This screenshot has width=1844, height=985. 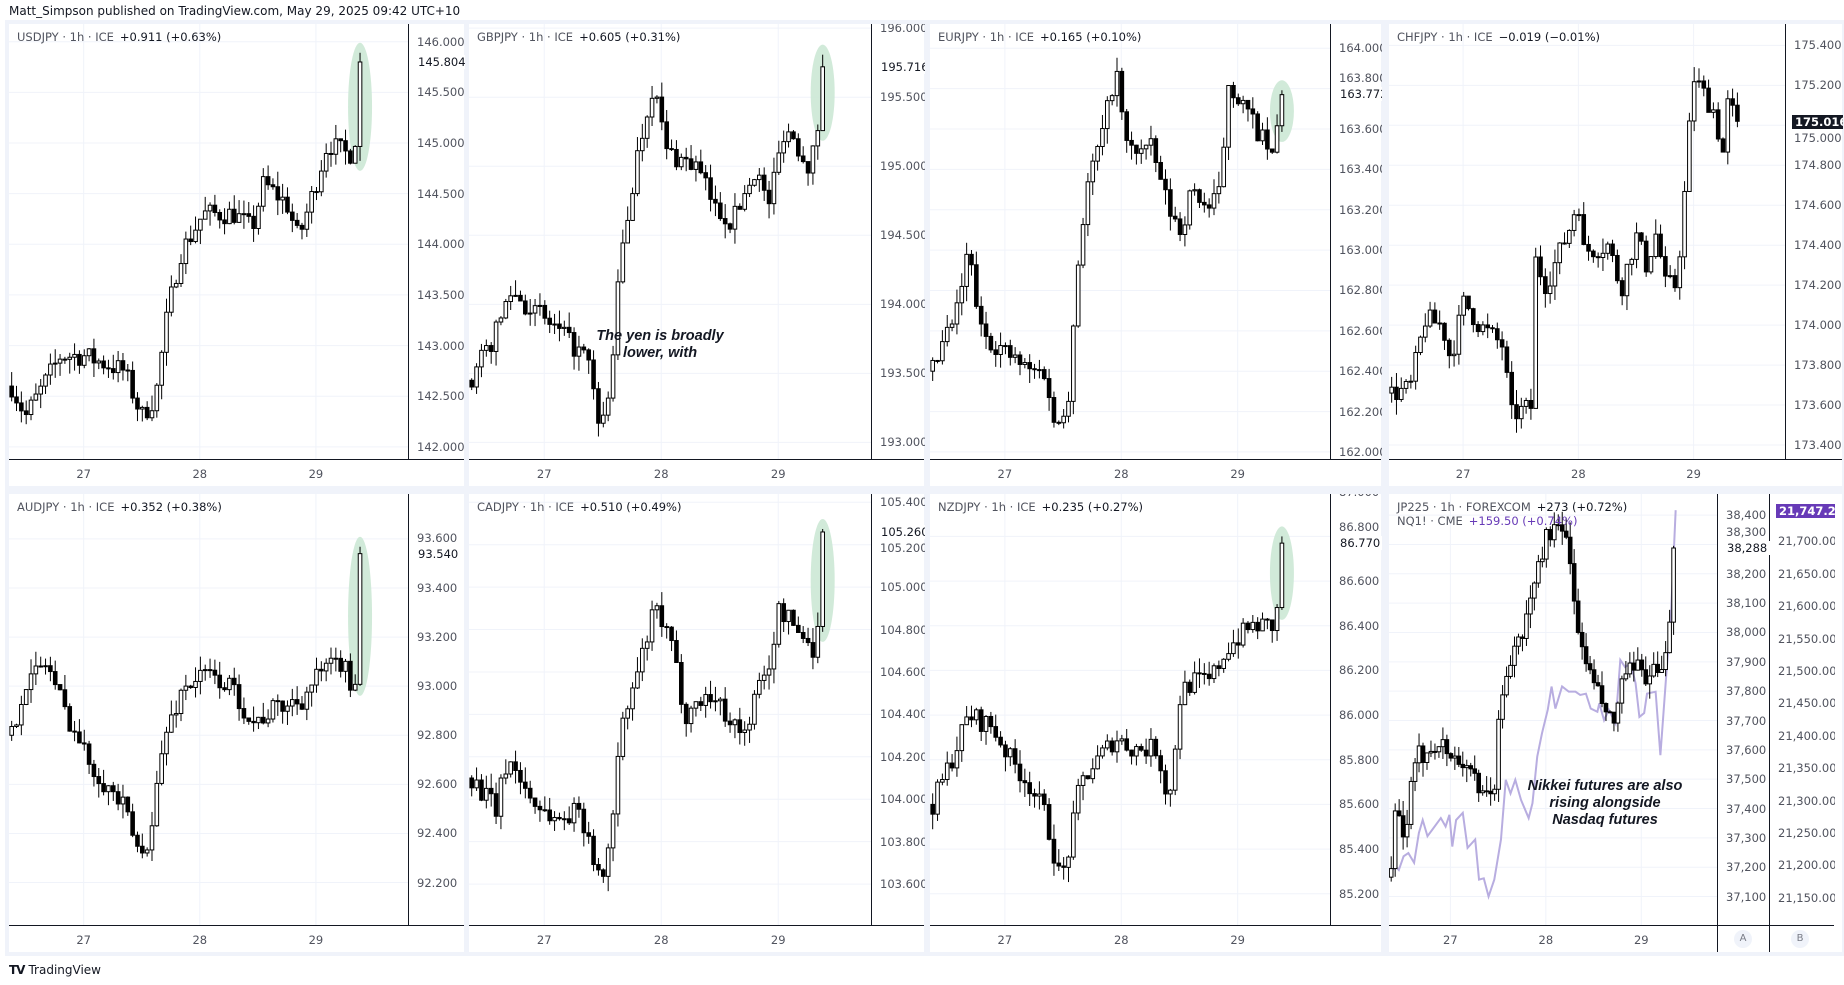 I want to click on symbol-label: EURJPY · 1h · ICE, so click(x=986, y=37).